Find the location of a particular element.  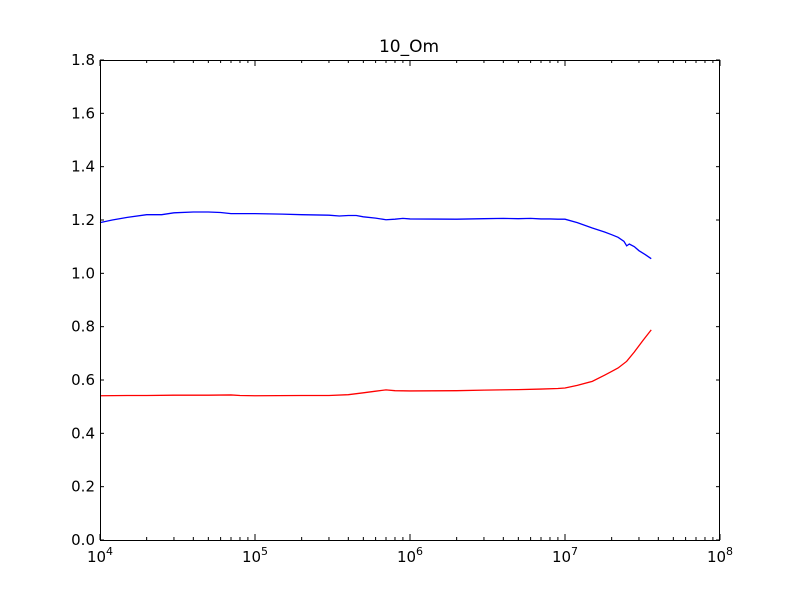

y-tick-label: 0.0 is located at coordinates (83, 540).